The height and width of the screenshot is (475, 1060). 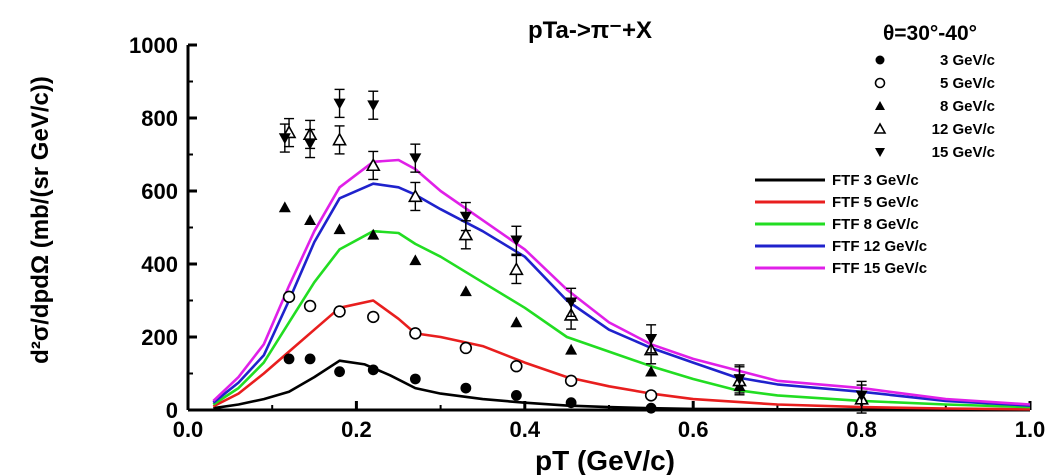 What do you see at coordinates (1030, 429) in the screenshot?
I see `x-tick-label: 1.0` at bounding box center [1030, 429].